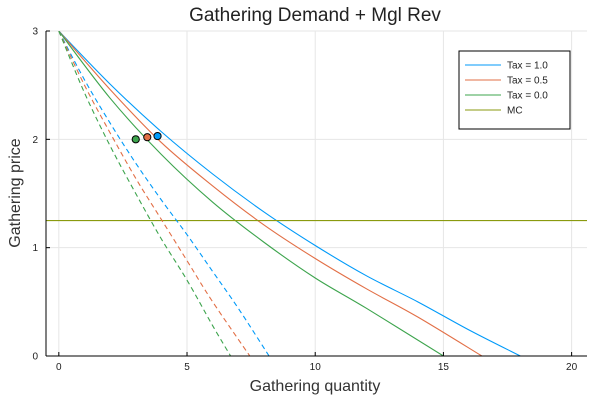 The width and height of the screenshot is (600, 400). What do you see at coordinates (527, 96) in the screenshot?
I see `legend-label: Tax = 0.0` at bounding box center [527, 96].